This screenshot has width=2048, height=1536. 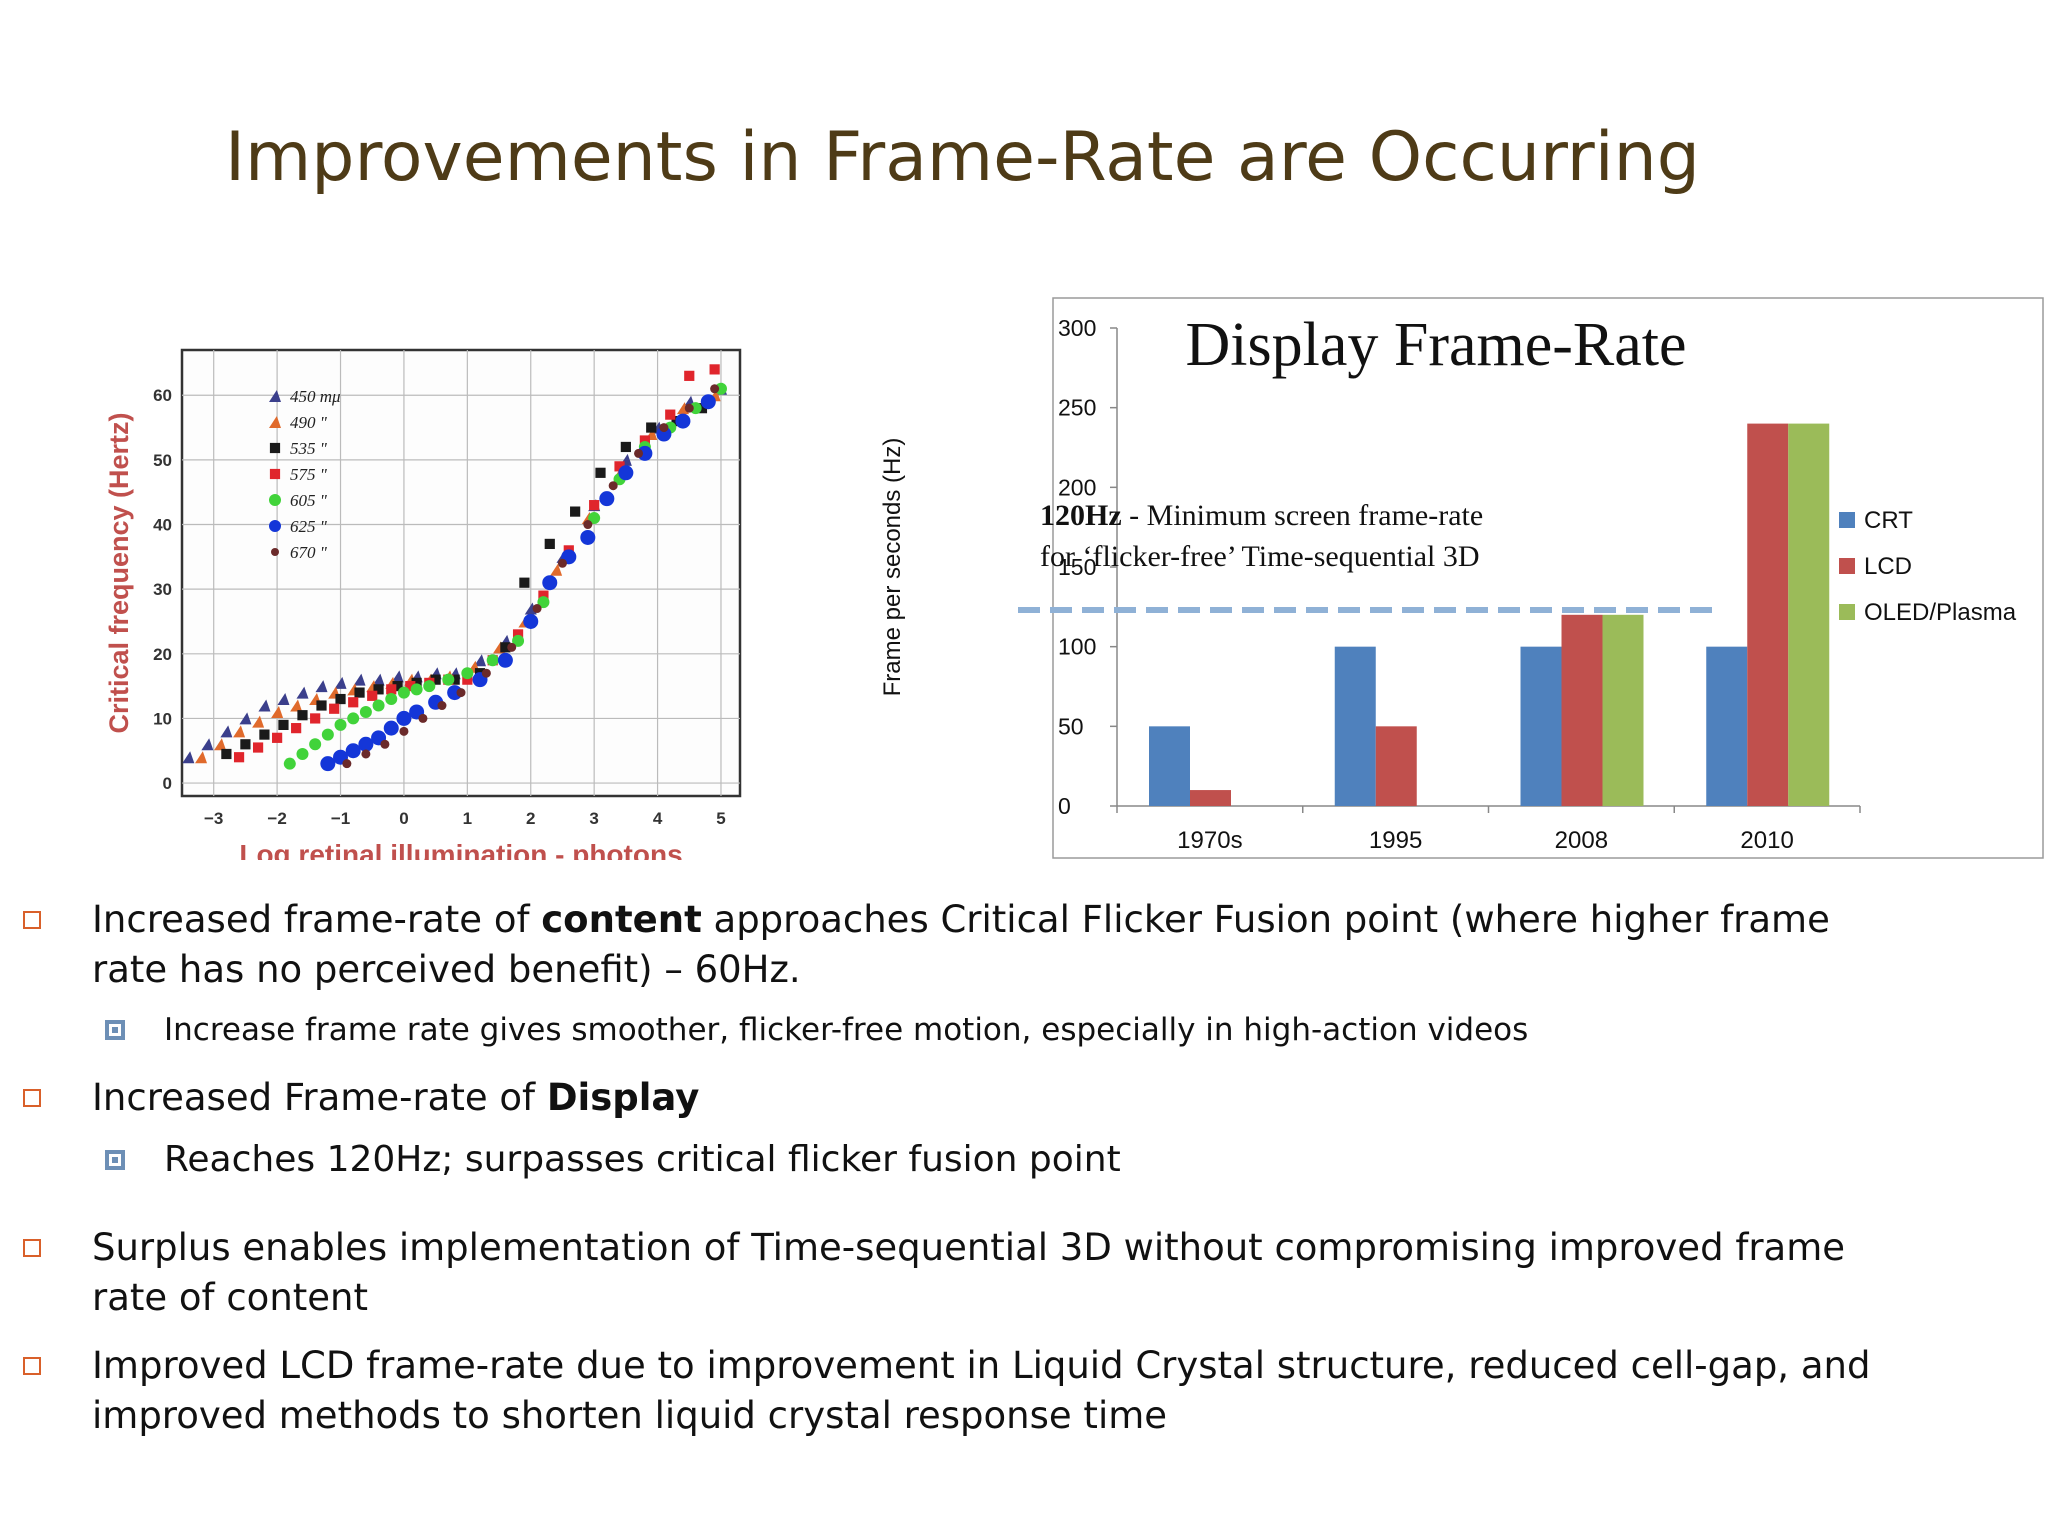 What do you see at coordinates (1064, 806) in the screenshot?
I see `rate-y-tick-label: 0` at bounding box center [1064, 806].